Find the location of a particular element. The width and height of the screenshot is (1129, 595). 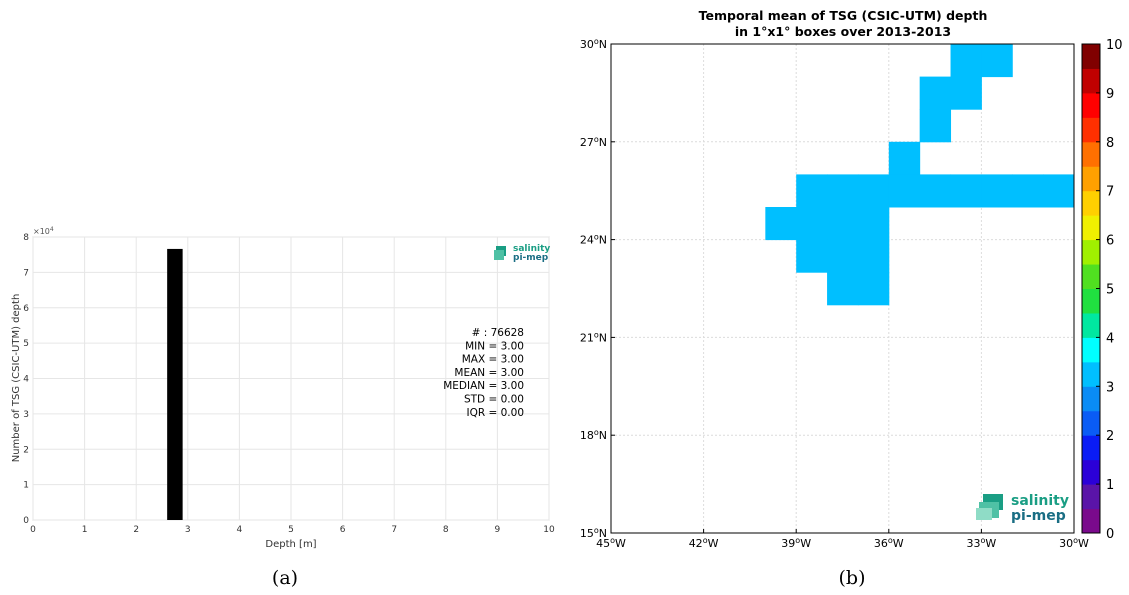

histogram-stat-line: MIN = 3.00 is located at coordinates (494, 346).